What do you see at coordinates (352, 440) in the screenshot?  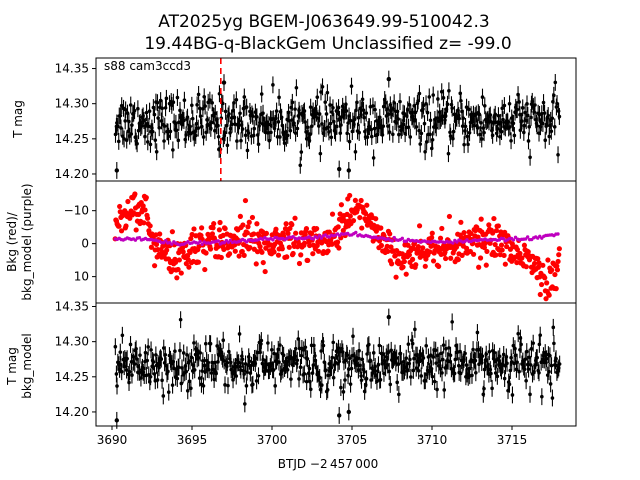 I see `x-tick-label: 3705` at bounding box center [352, 440].